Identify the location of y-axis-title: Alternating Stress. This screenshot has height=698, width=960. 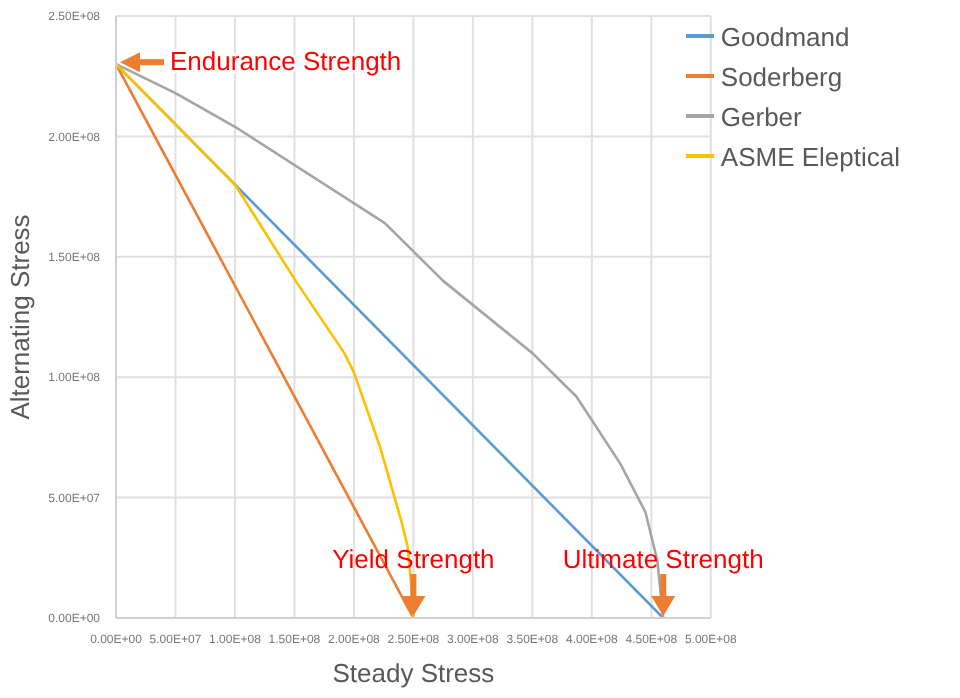
(20, 316).